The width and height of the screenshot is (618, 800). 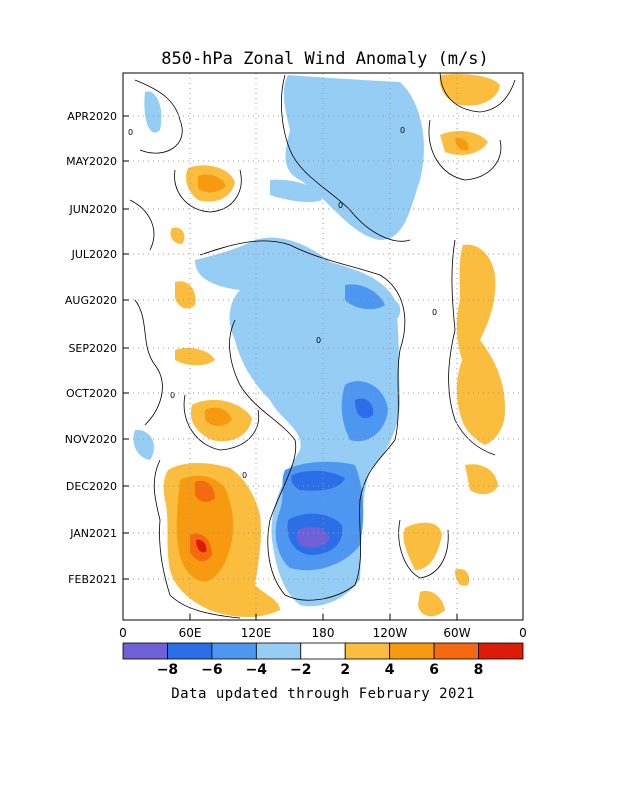 What do you see at coordinates (318, 480) in the screenshot?
I see `easterly-core-dec-strong` at bounding box center [318, 480].